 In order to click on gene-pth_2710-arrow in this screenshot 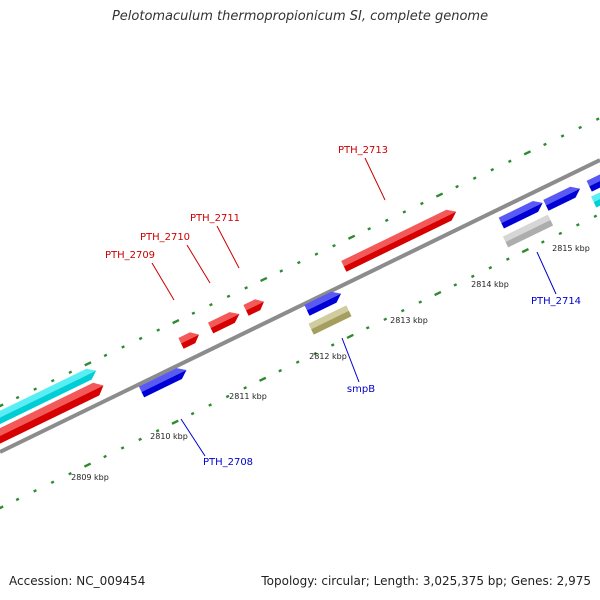, I will do `click(224, 321)`.